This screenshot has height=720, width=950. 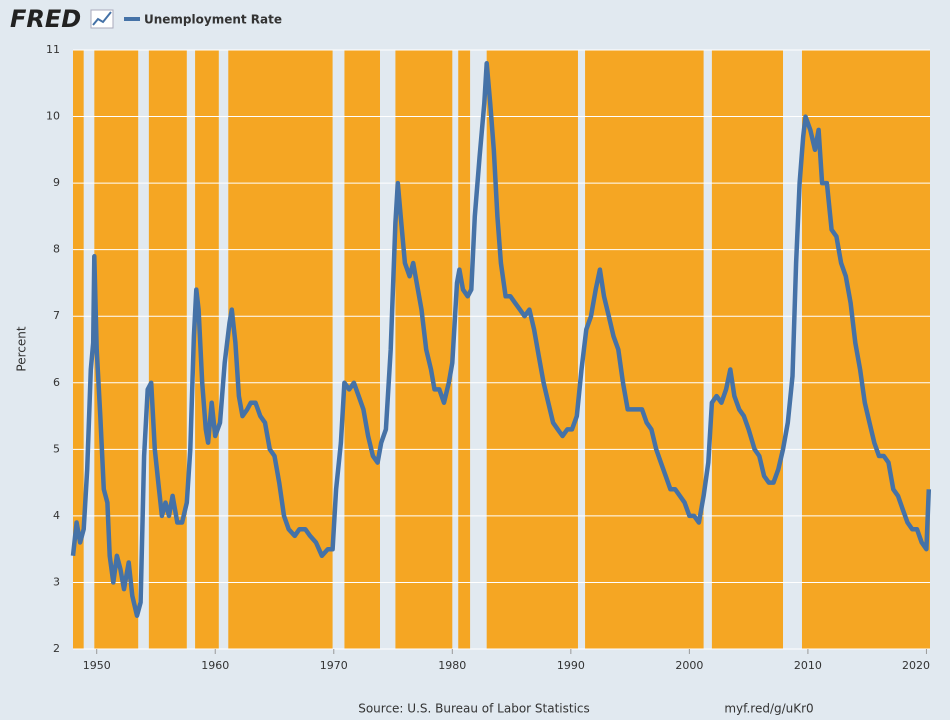 I want to click on x-tick-label: 1970, so click(x=334, y=665).